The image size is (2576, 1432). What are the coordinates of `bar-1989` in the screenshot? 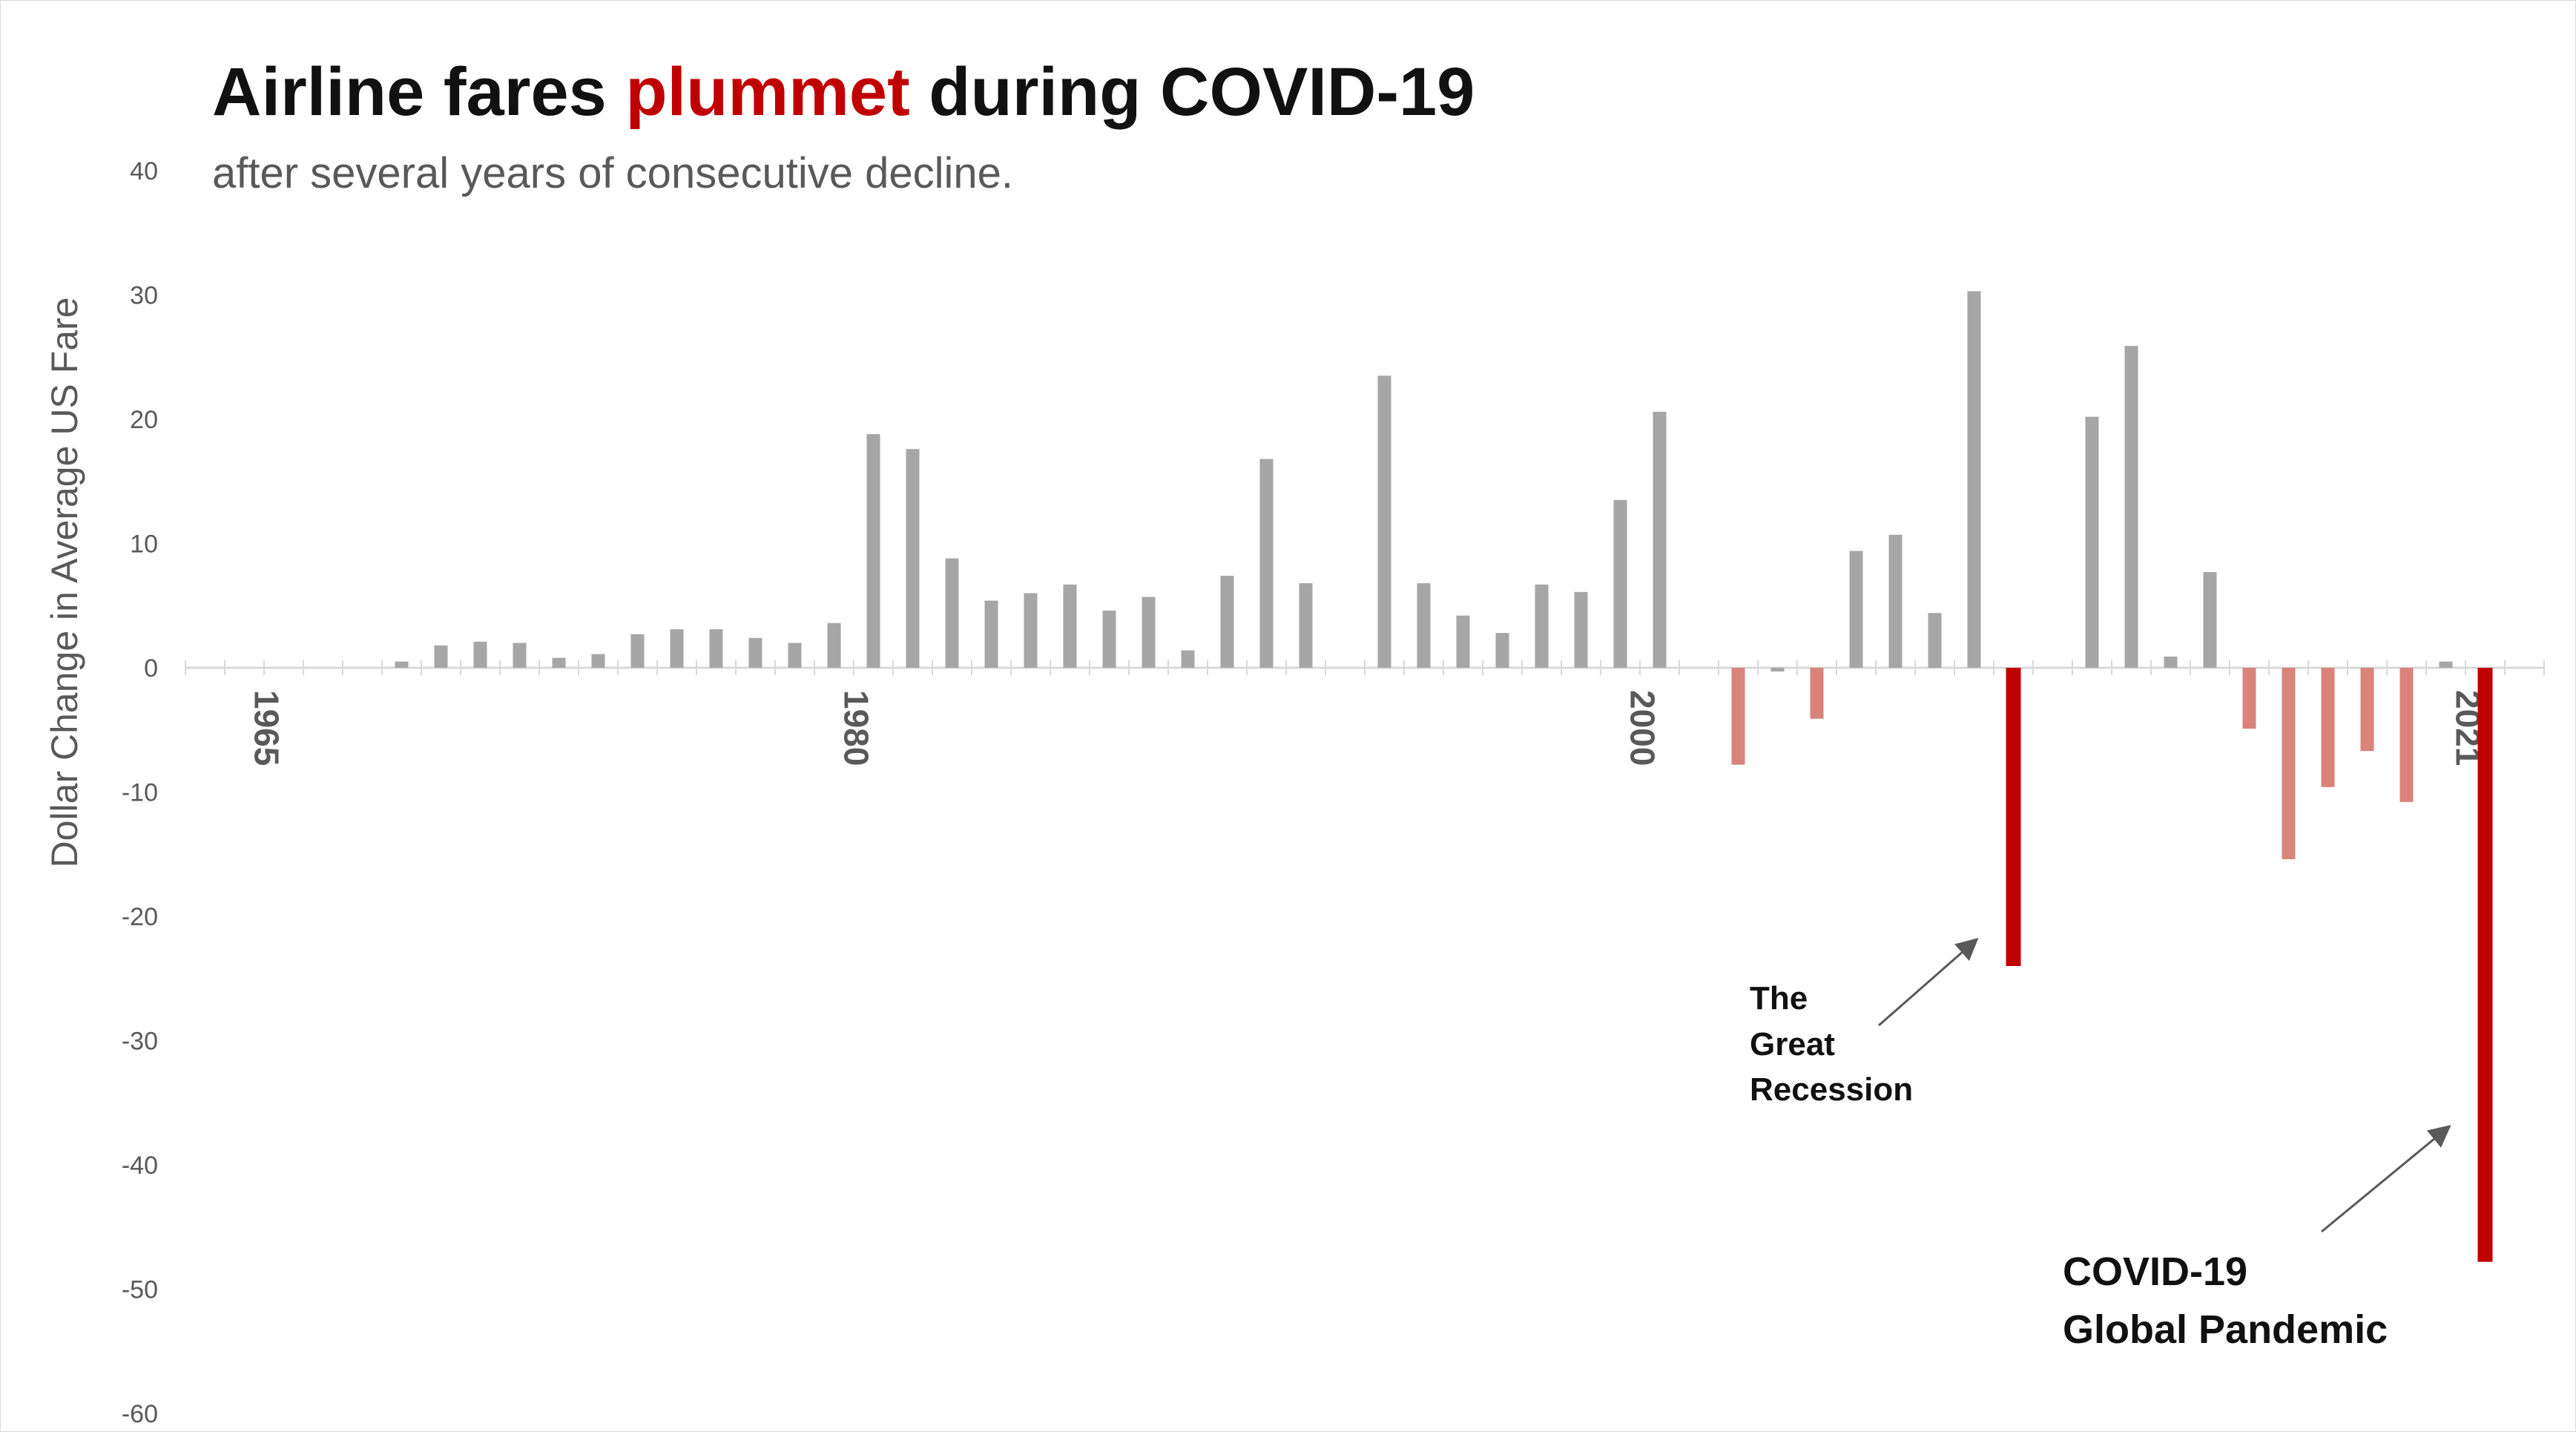 It's located at (1188, 659).